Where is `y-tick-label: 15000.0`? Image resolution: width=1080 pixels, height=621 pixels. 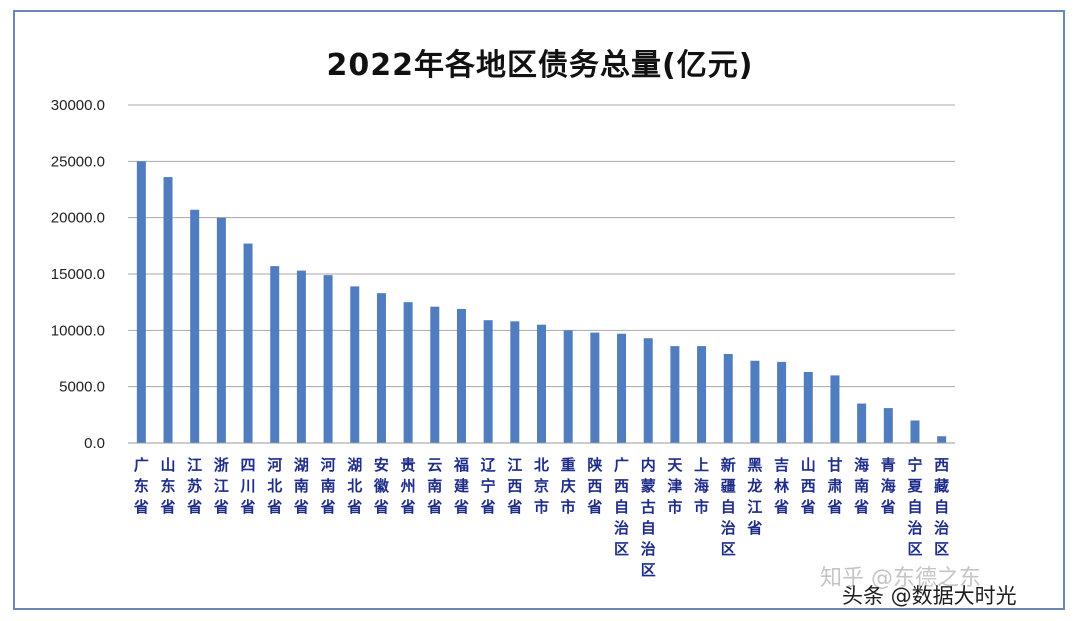
y-tick-label: 15000.0 is located at coordinates (78, 274).